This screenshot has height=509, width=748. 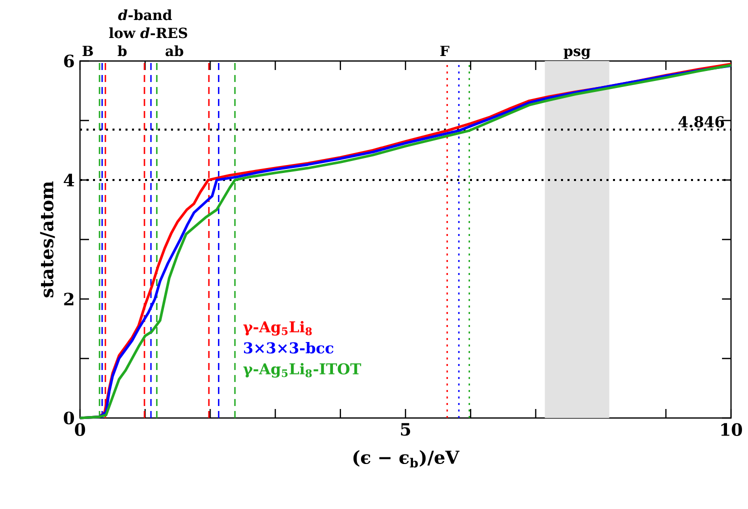 What do you see at coordinates (148, 32) in the screenshot?
I see `text: low d-RES` at bounding box center [148, 32].